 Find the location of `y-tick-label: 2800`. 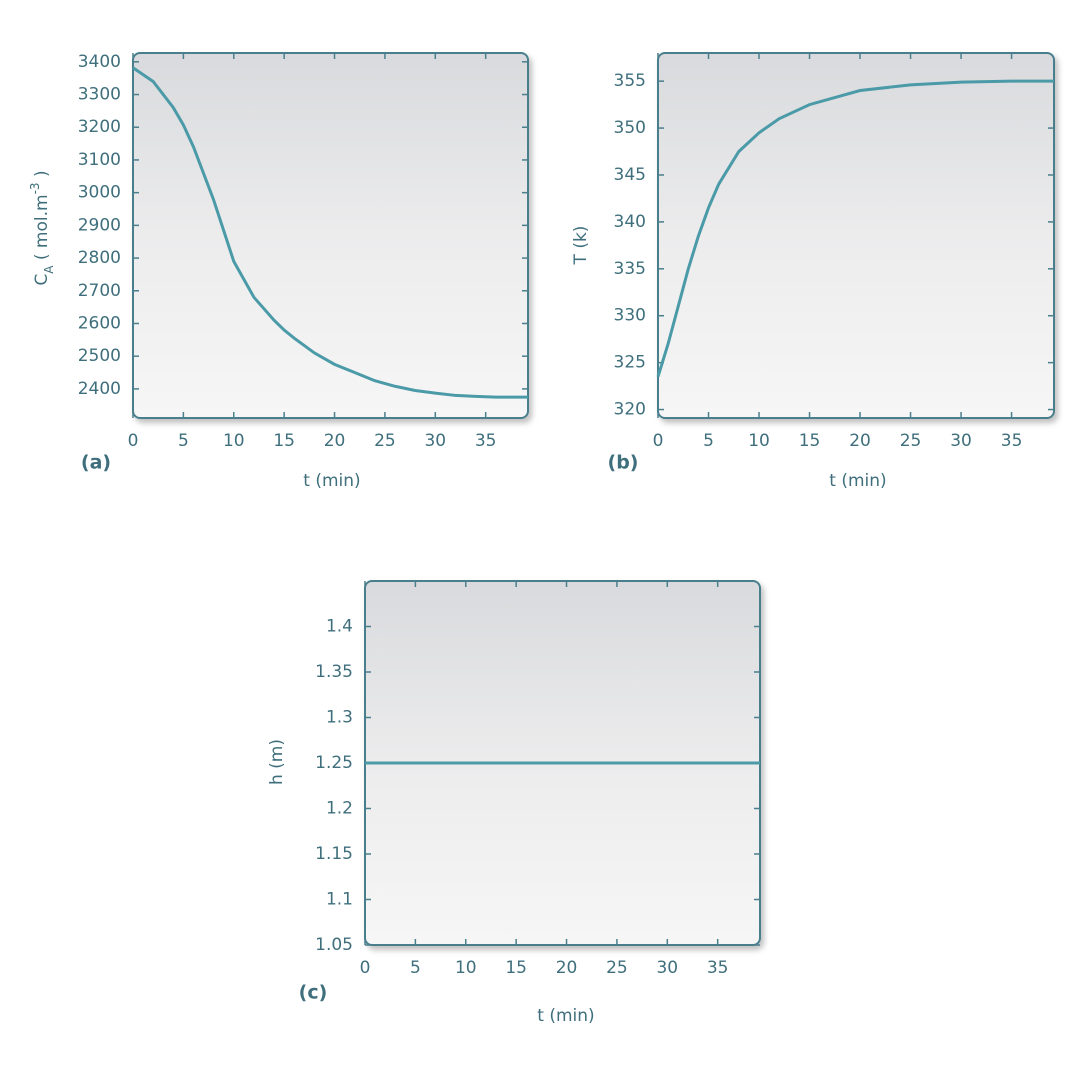

y-tick-label: 2800 is located at coordinates (99, 258).